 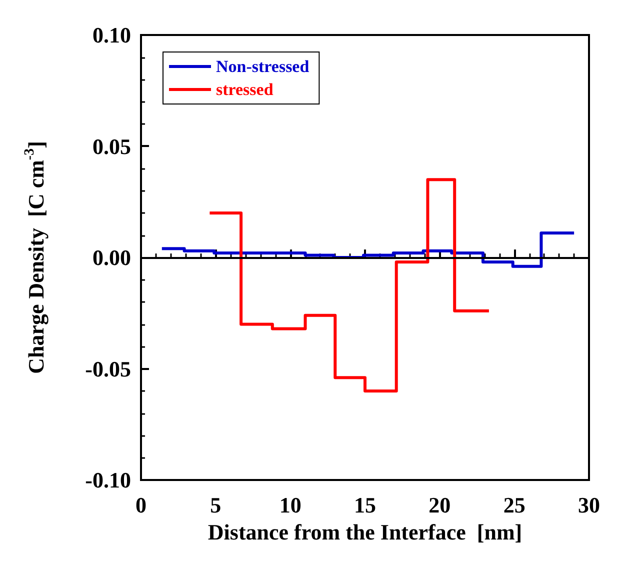 I want to click on y-axis-title: Charge Density [C cm-3], so click(x=35, y=257).